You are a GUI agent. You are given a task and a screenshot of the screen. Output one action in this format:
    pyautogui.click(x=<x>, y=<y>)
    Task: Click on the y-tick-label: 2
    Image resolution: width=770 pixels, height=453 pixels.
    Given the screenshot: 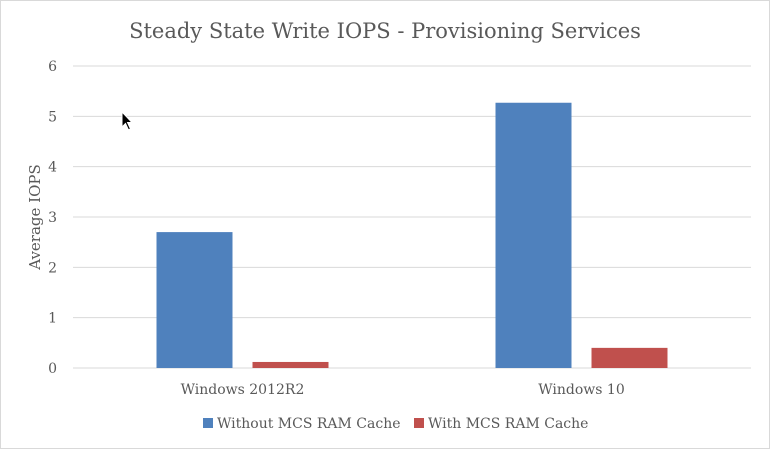 What is the action you would take?
    pyautogui.click(x=52, y=268)
    